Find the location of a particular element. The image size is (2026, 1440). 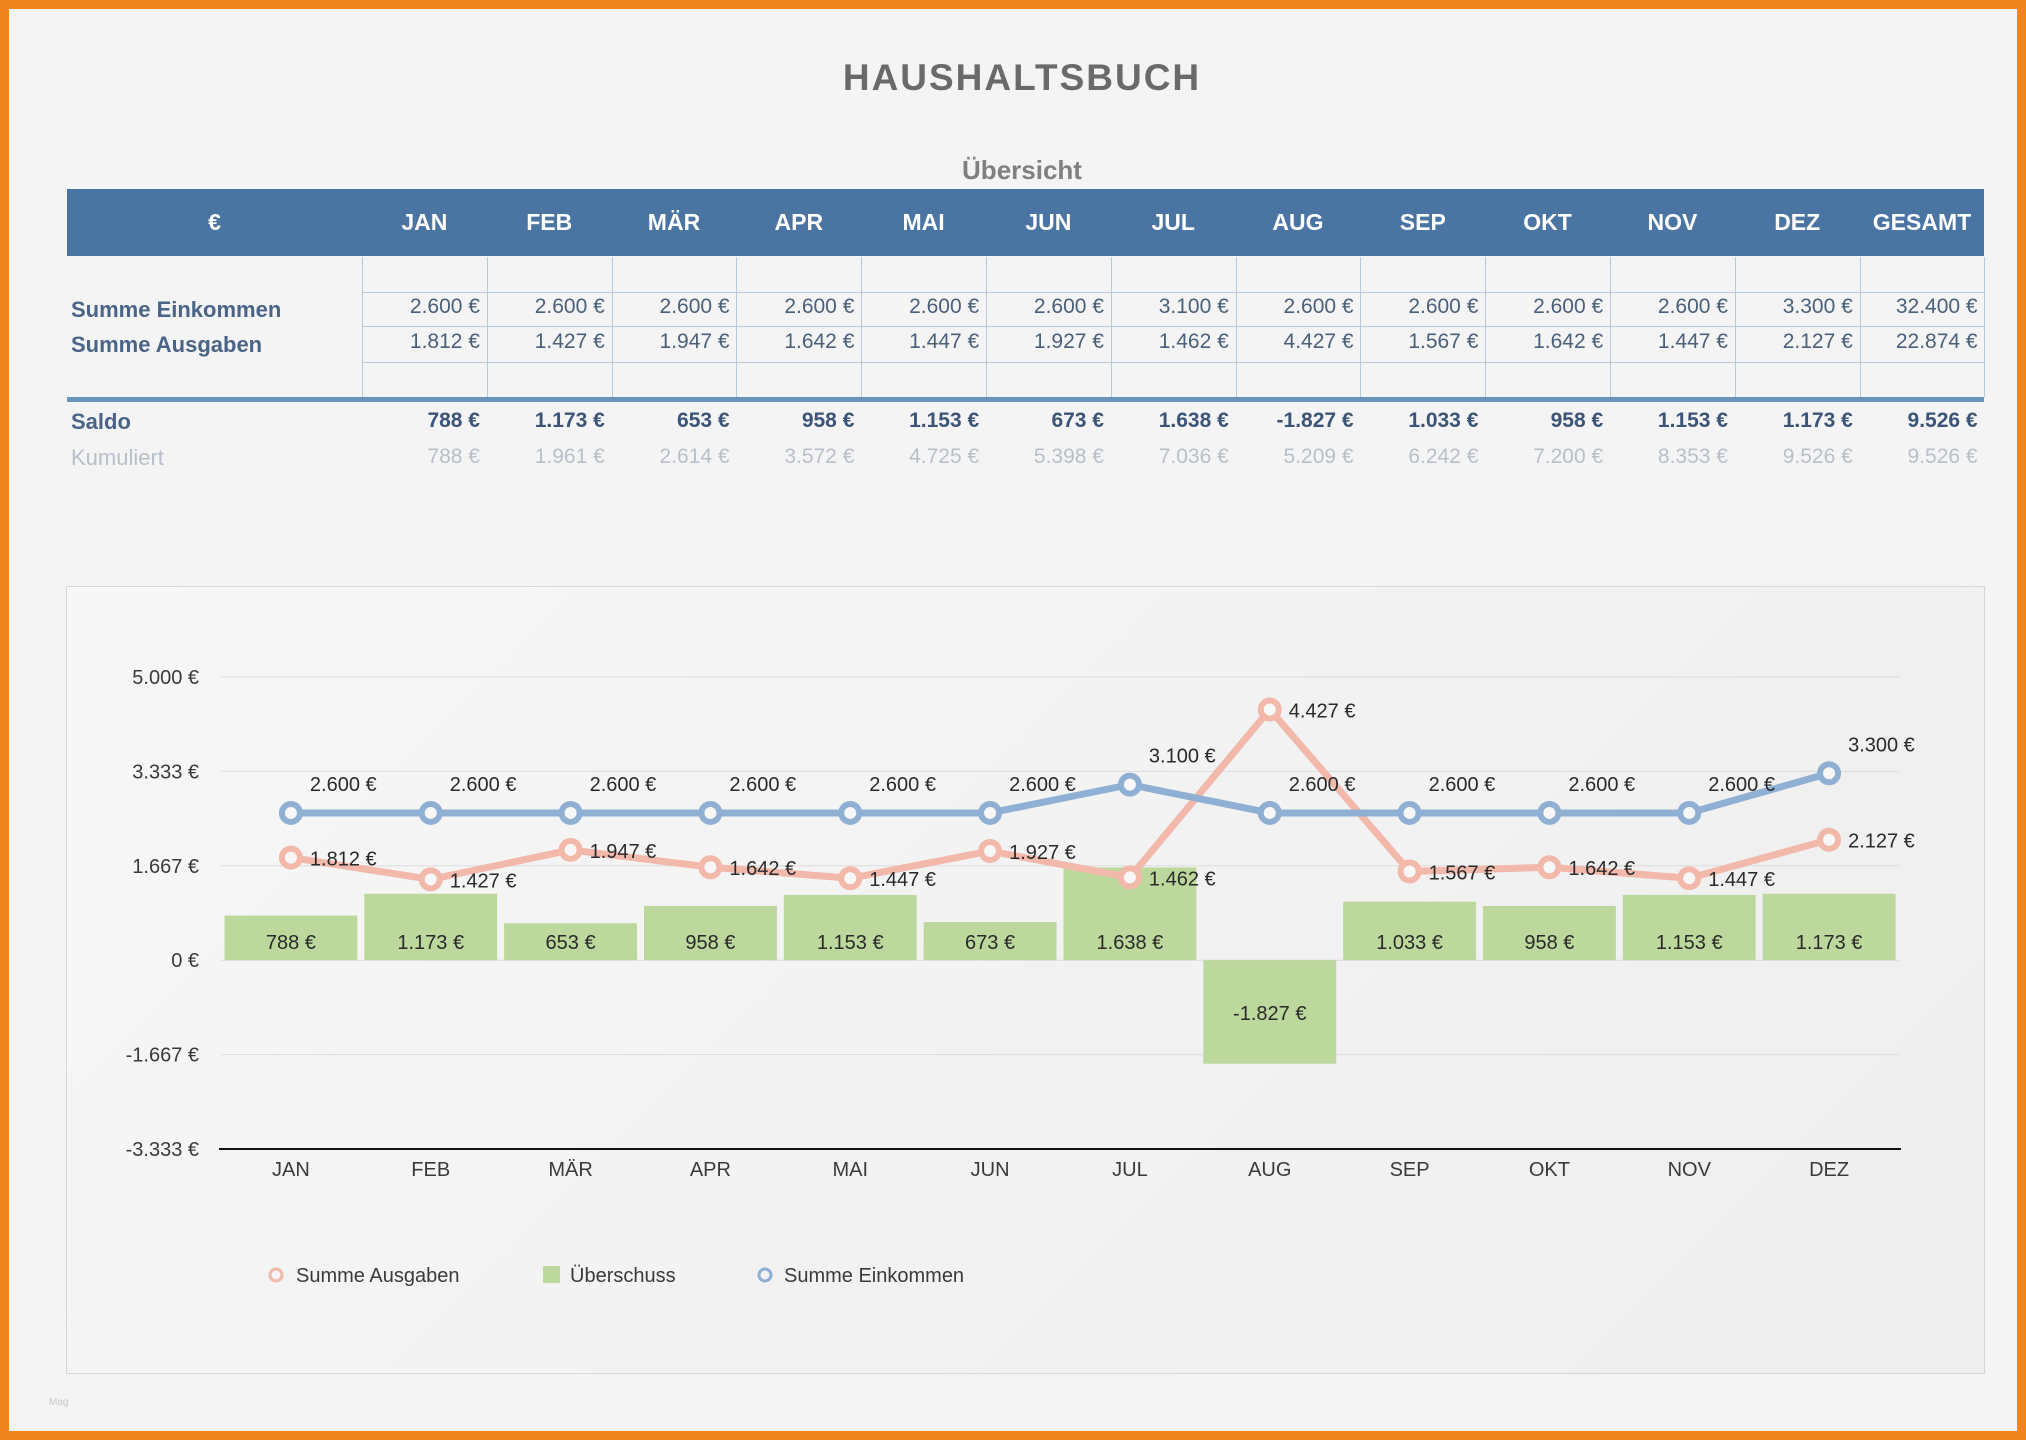

saldo-value: 1.153 € is located at coordinates (1692, 420).